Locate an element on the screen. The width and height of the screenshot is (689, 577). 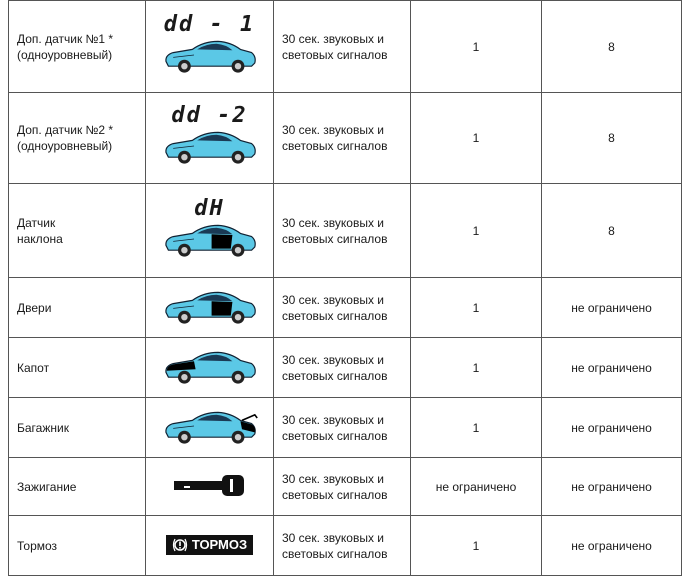
icon-cell: dd - 1 is located at coordinates (209, 46).